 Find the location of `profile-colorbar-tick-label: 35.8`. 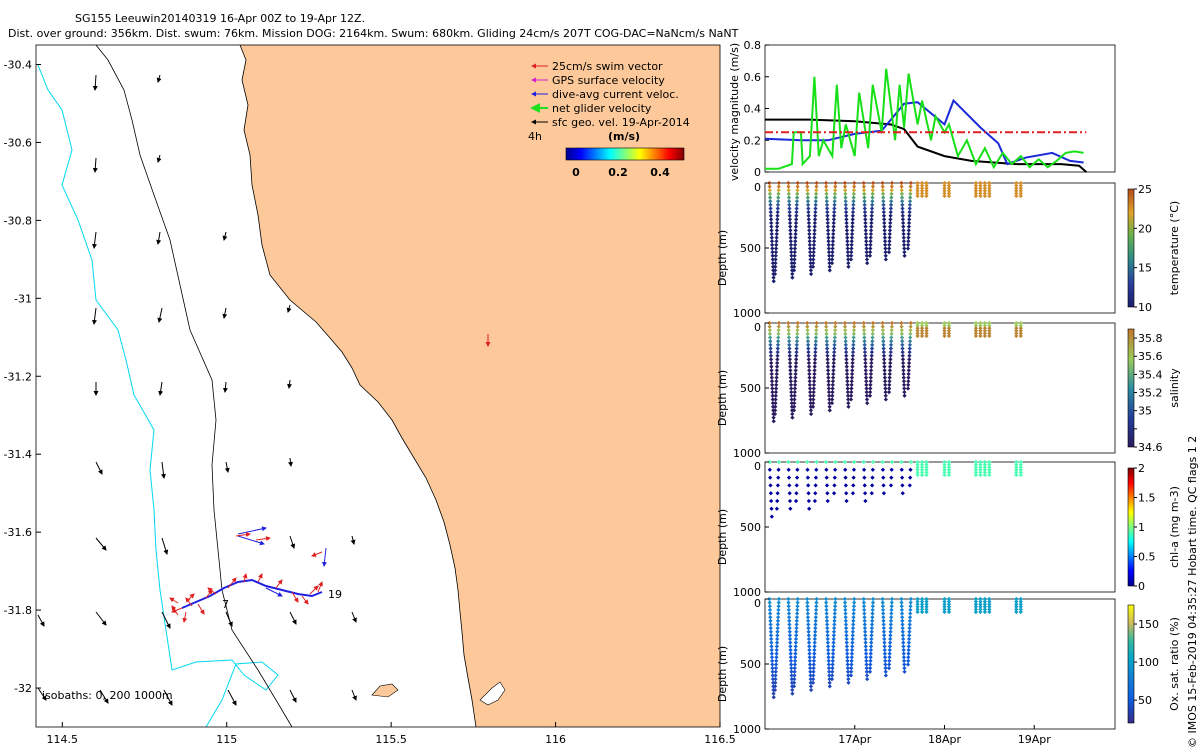

profile-colorbar-tick-label: 35.8 is located at coordinates (1150, 338).